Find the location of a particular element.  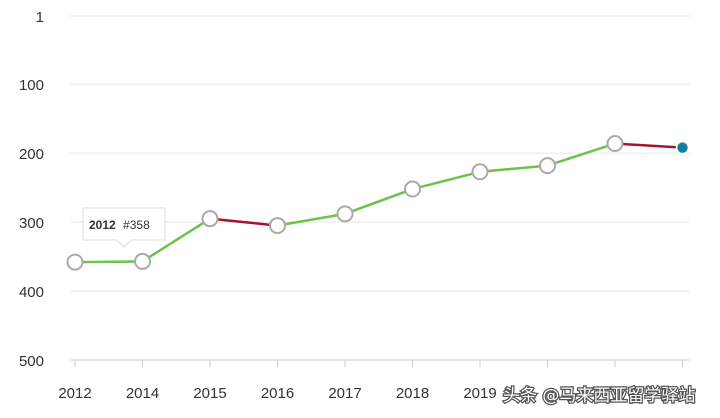

x-tick-label: 2016 is located at coordinates (277, 393).